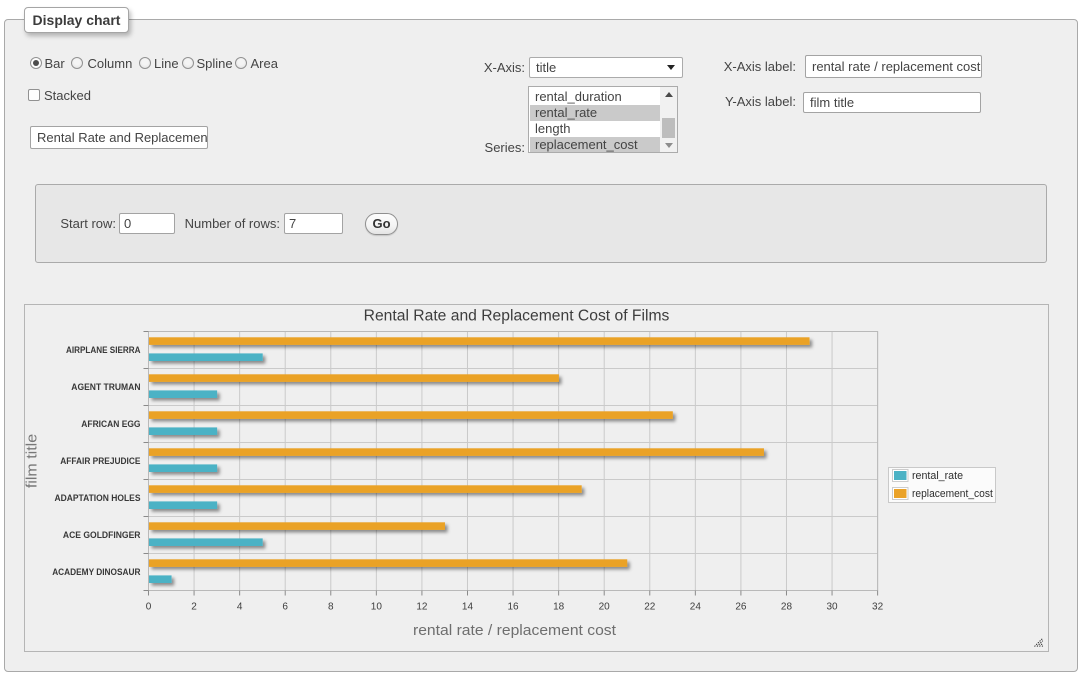 The width and height of the screenshot is (1081, 681). Describe the element at coordinates (240, 607) in the screenshot. I see `svg-text: 4` at that location.